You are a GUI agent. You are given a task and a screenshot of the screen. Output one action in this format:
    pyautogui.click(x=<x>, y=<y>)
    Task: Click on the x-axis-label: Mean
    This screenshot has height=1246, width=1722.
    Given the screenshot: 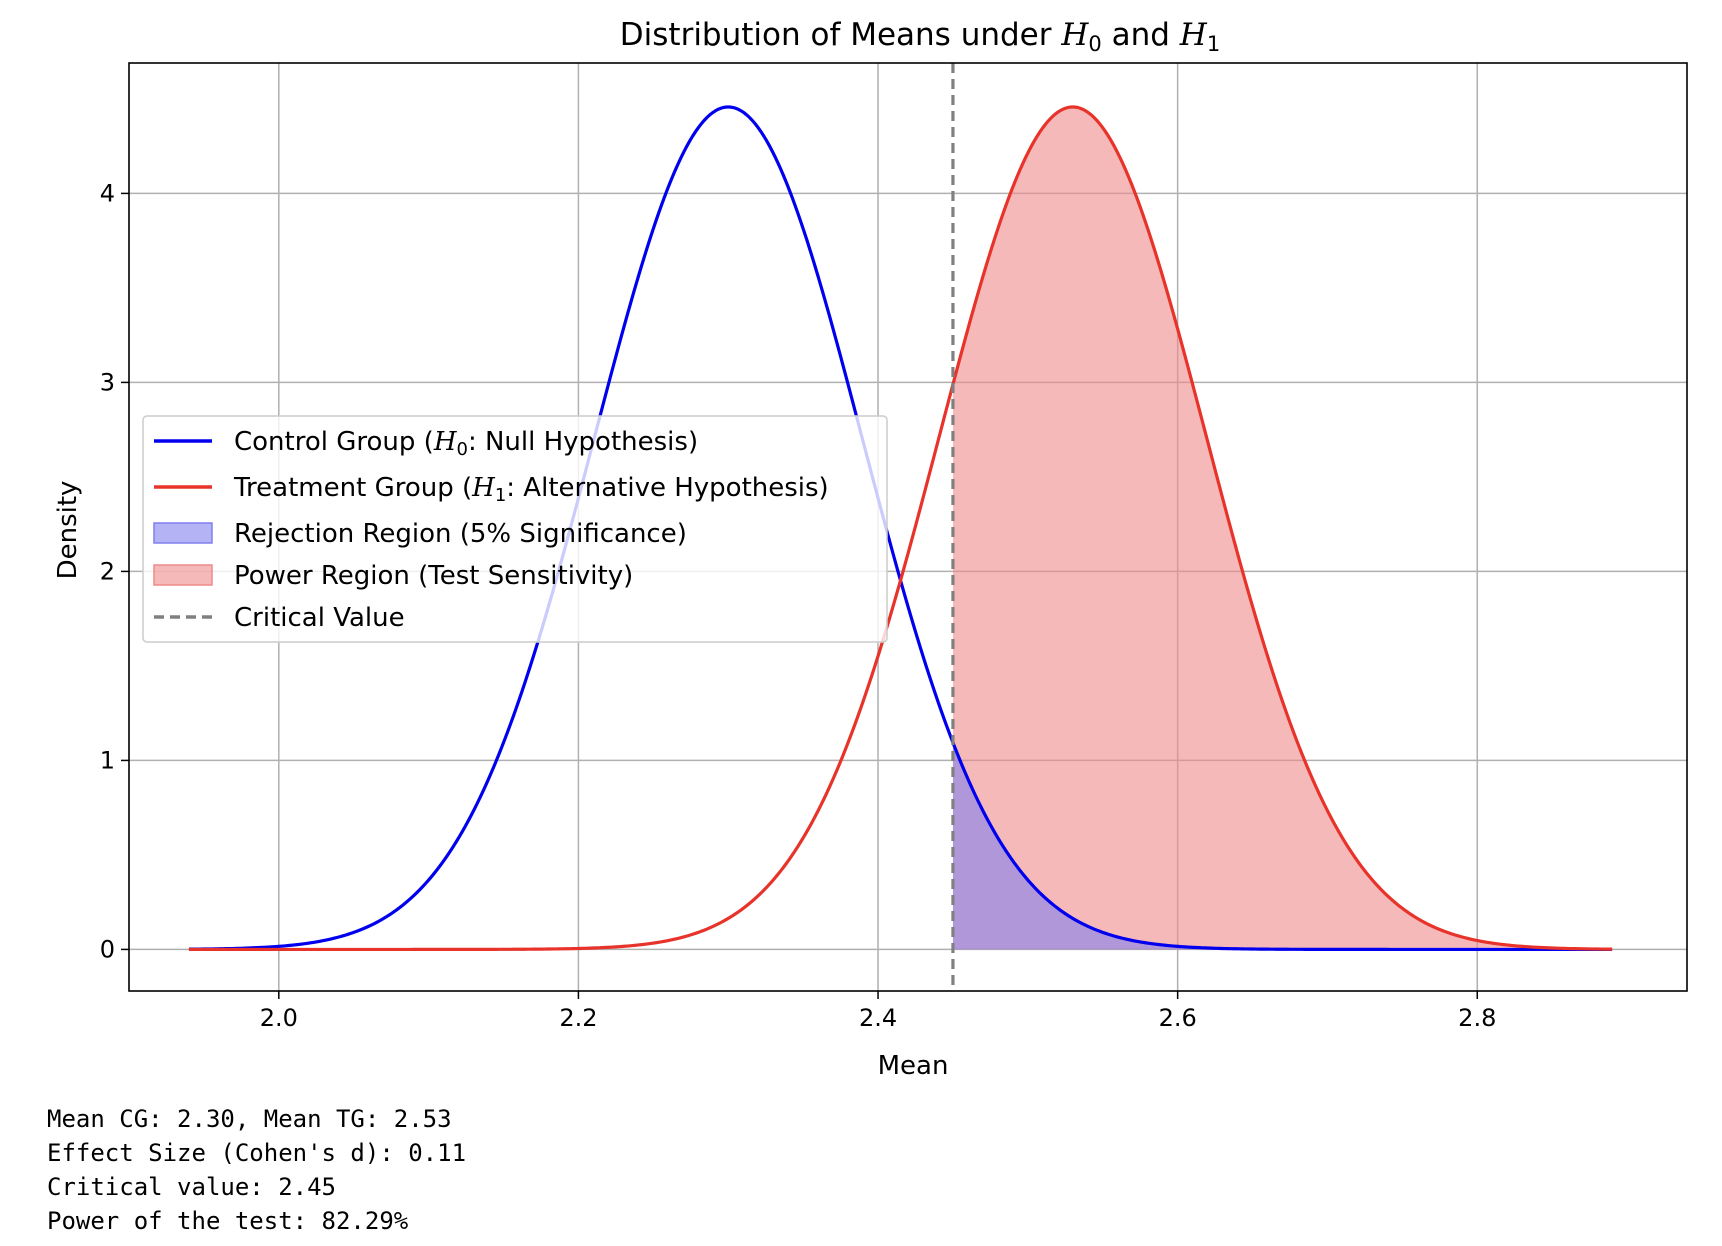 What is the action you would take?
    pyautogui.click(x=913, y=1066)
    